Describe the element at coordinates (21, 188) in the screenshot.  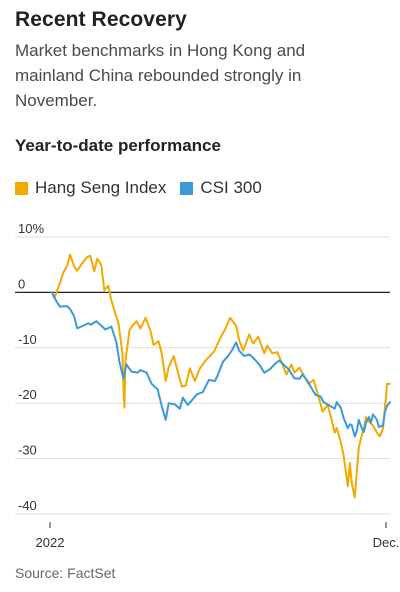
I see `legend-swatch-hang-seng` at that location.